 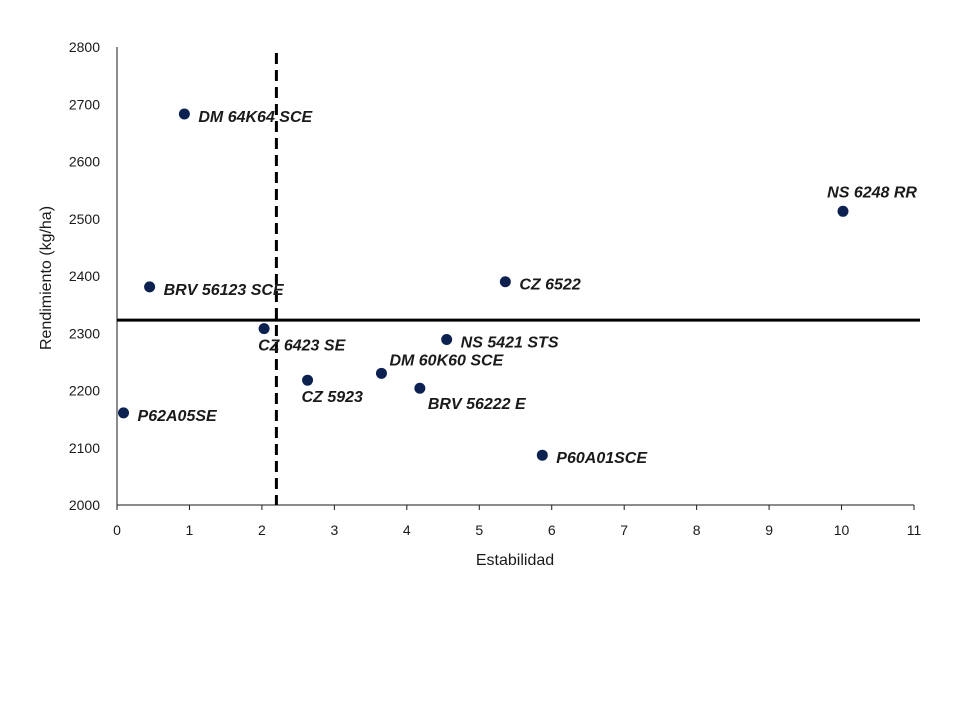 What do you see at coordinates (549, 285) in the screenshot?
I see `data-point-label: CZ 6522` at bounding box center [549, 285].